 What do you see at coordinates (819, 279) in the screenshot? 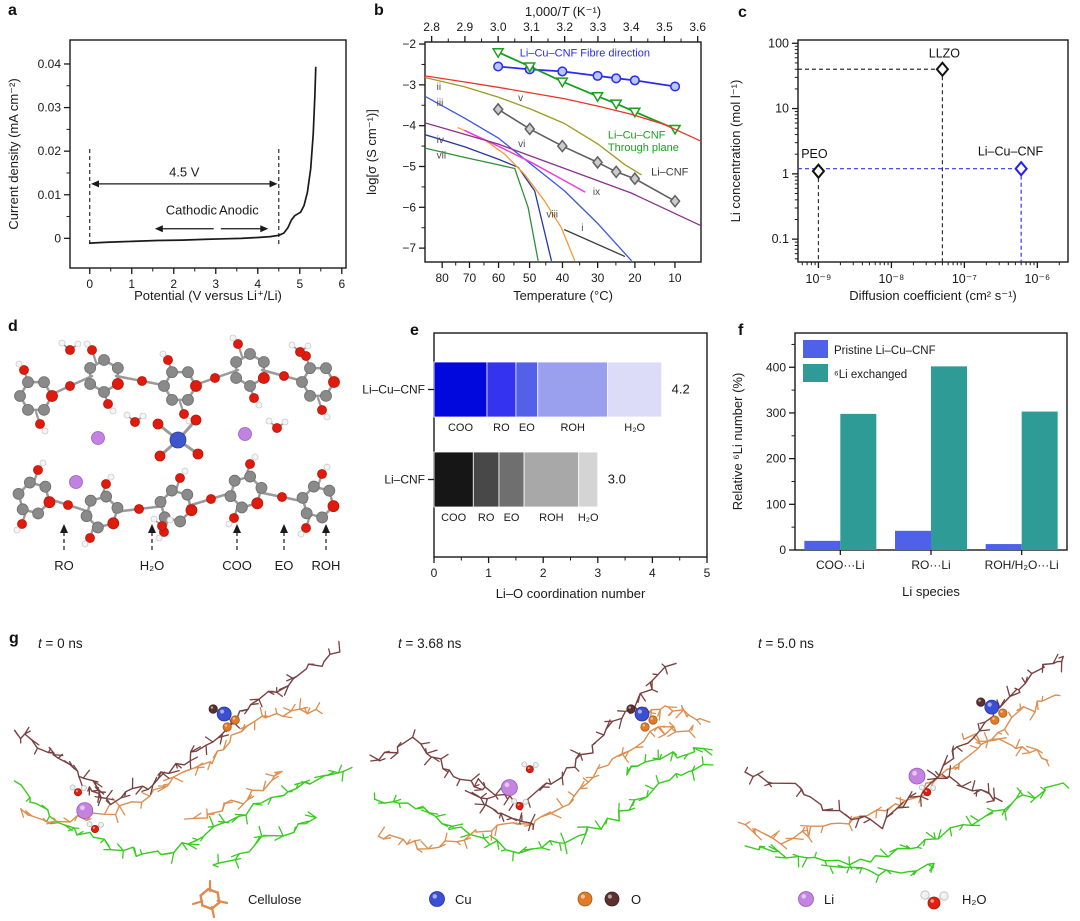
I see `x-tick-label: 10⁻⁹` at bounding box center [819, 279].